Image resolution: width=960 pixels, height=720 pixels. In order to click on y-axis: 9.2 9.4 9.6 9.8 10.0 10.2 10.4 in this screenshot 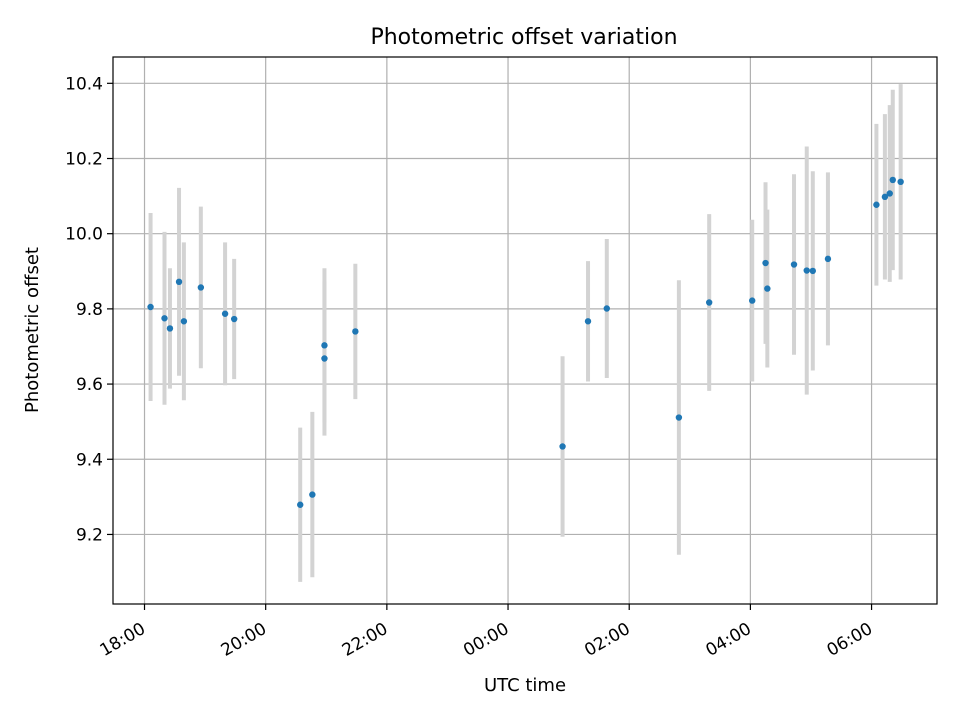, I will do `click(89, 309)`.